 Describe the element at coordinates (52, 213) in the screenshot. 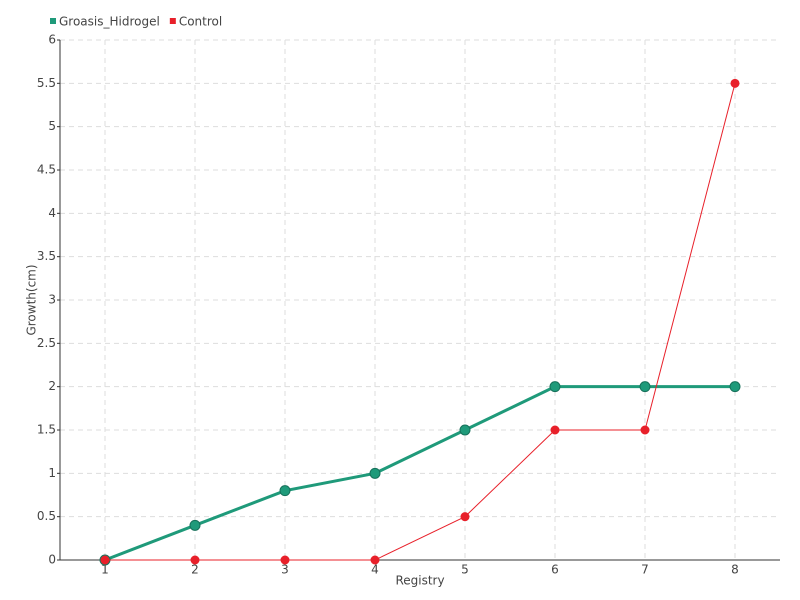

I see `y-tick-label: 4` at that location.